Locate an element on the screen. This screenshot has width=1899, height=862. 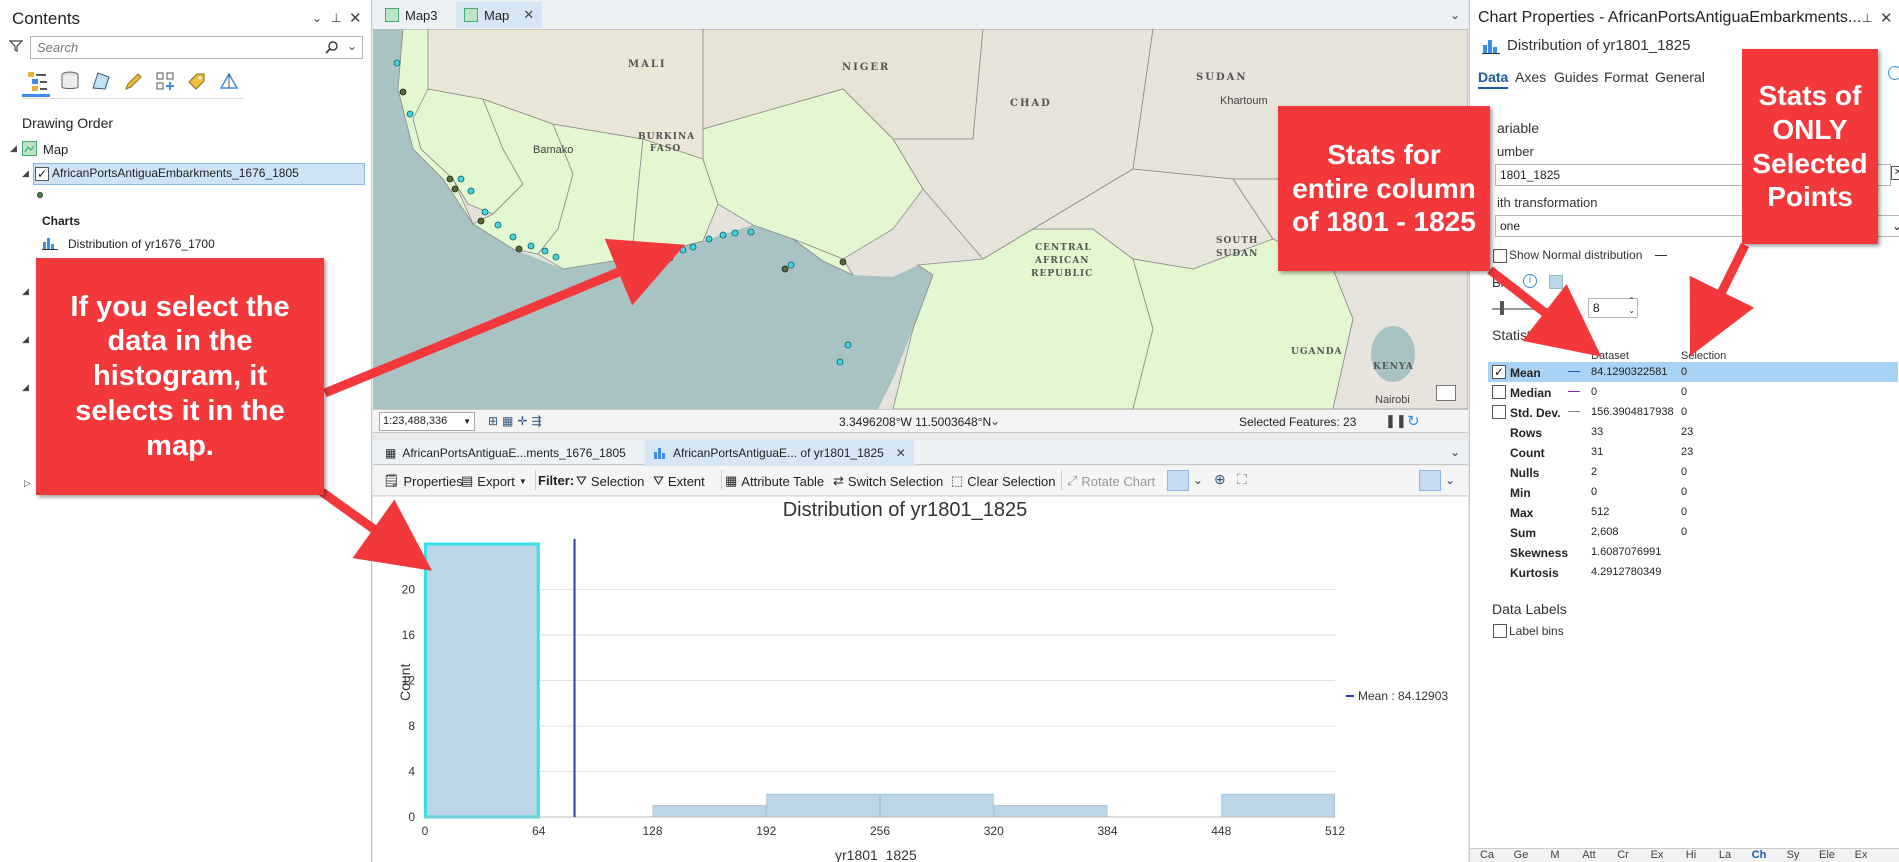
pane-bottom-tab: Ex is located at coordinates (1861, 855).